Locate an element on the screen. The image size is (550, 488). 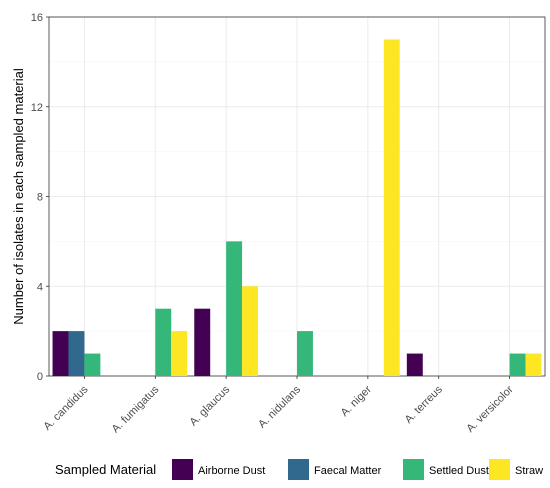
bar-settled-dust-a-nidulans is located at coordinates (305, 353).